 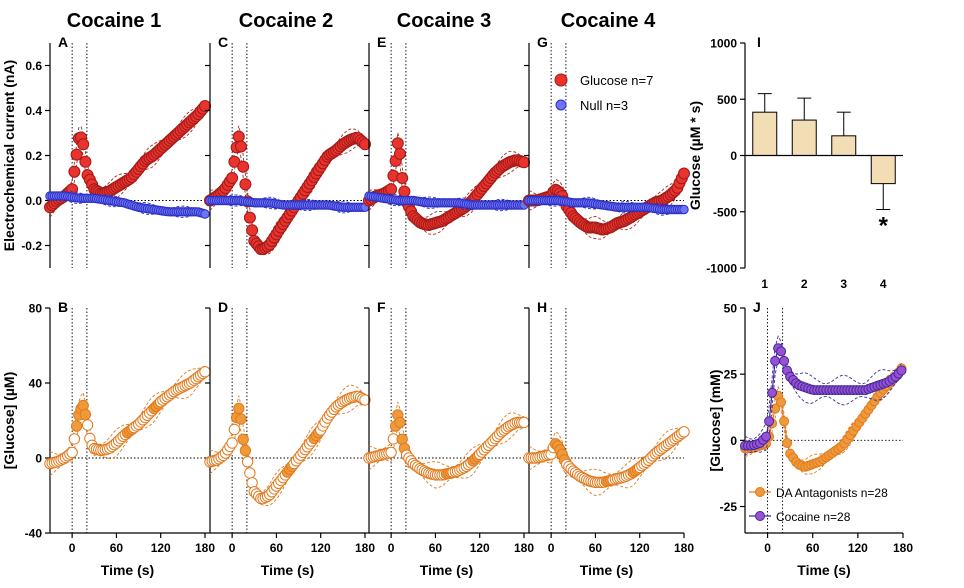 What do you see at coordinates (795, 162) in the screenshot?
I see `panel-i: I 1000 500 0 -500 -1000 Glucose (µM * s) 1 2 3 4 *` at bounding box center [795, 162].